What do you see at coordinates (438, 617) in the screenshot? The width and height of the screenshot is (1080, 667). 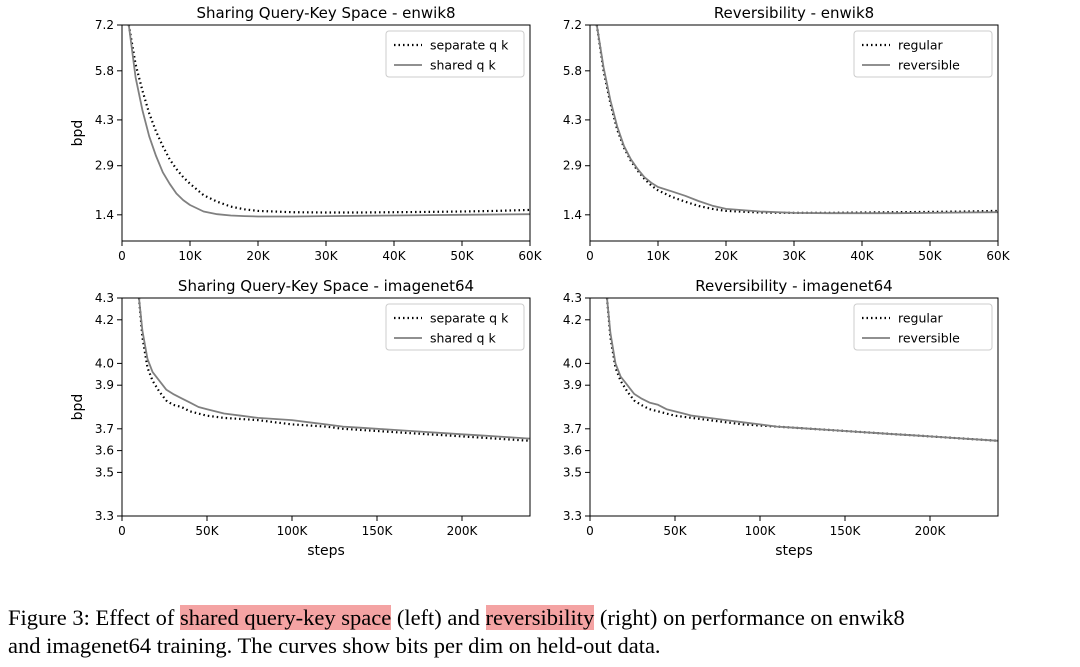 I see `caption-text-2: (left) and` at bounding box center [438, 617].